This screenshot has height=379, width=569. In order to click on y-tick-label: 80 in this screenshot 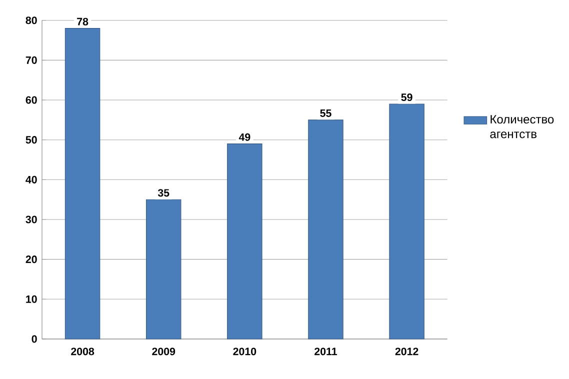, I will do `click(31, 20)`.